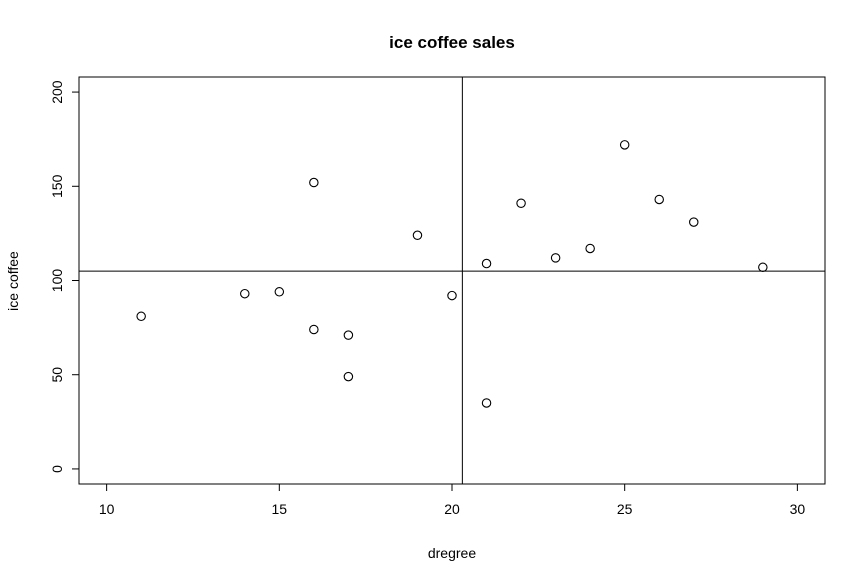 The image size is (866, 582). Describe the element at coordinates (452, 500) in the screenshot. I see `x-axis: 10 15 20 25 30` at that location.